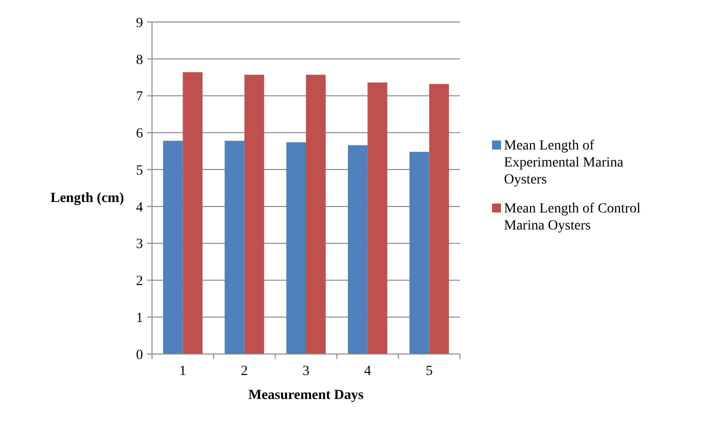 This screenshot has height=421, width=707. Describe the element at coordinates (564, 163) in the screenshot. I see `legend-label: Mean Length of Experimental Marina Oysters` at that location.